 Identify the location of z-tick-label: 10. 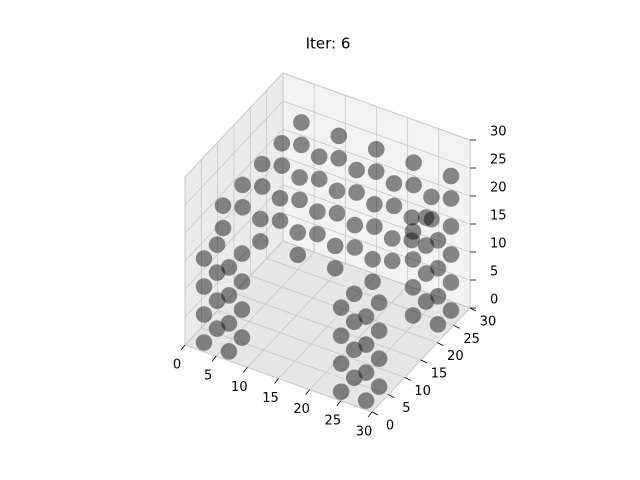
(498, 244).